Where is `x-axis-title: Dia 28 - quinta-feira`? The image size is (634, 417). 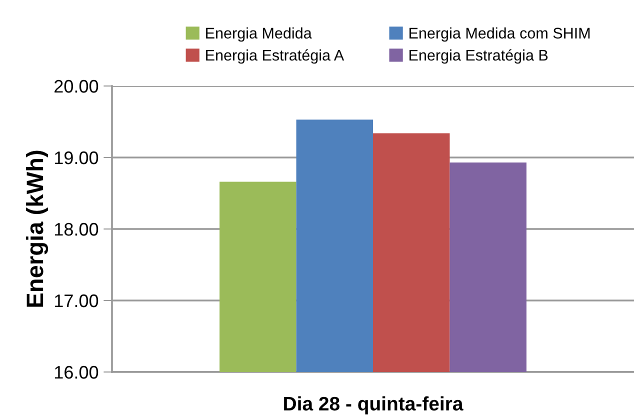 x-axis-title: Dia 28 - quinta-feira is located at coordinates (374, 405).